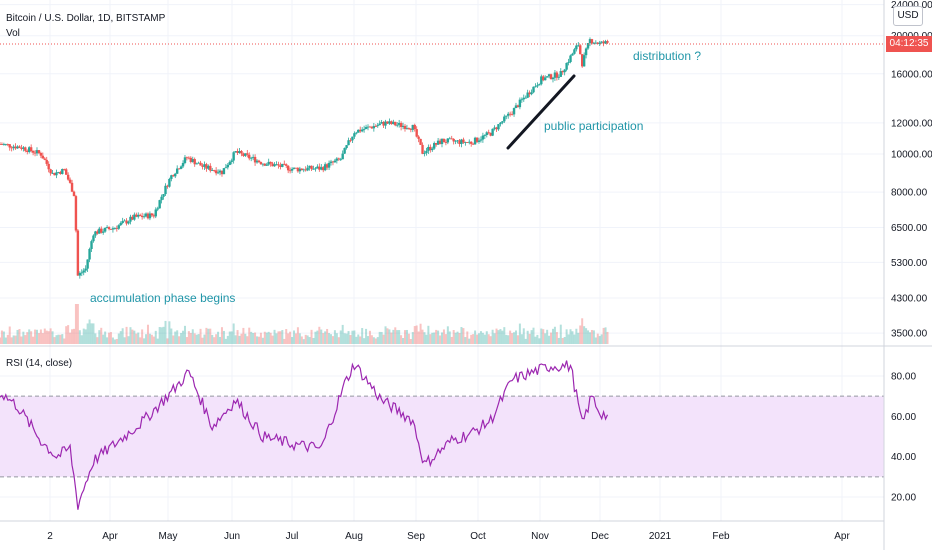 The height and width of the screenshot is (550, 932). I want to click on time-tick-label: May, so click(168, 536).